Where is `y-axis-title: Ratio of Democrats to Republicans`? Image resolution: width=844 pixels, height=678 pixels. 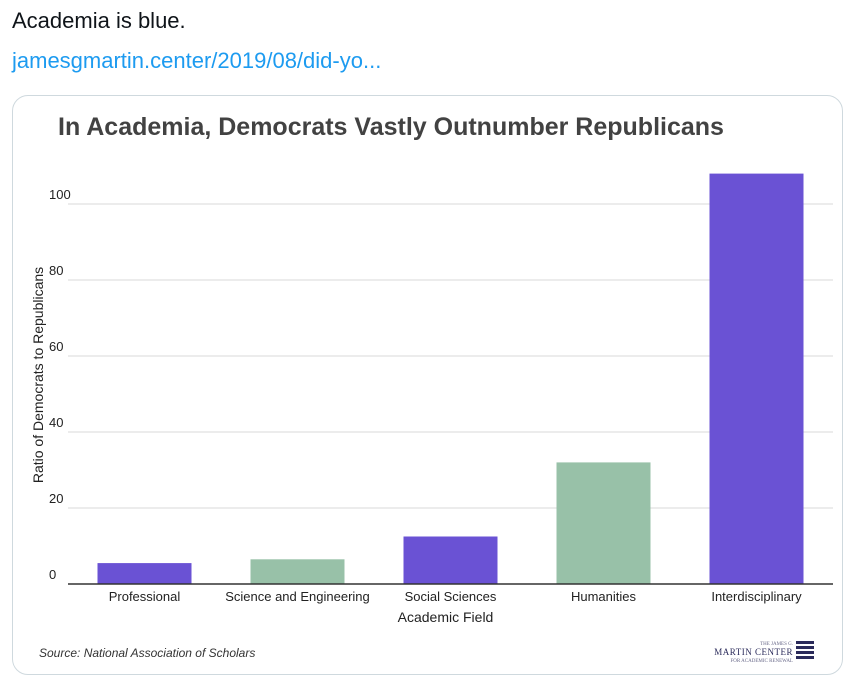
y-axis-title: Ratio of Democrats to Republicans is located at coordinates (38, 375).